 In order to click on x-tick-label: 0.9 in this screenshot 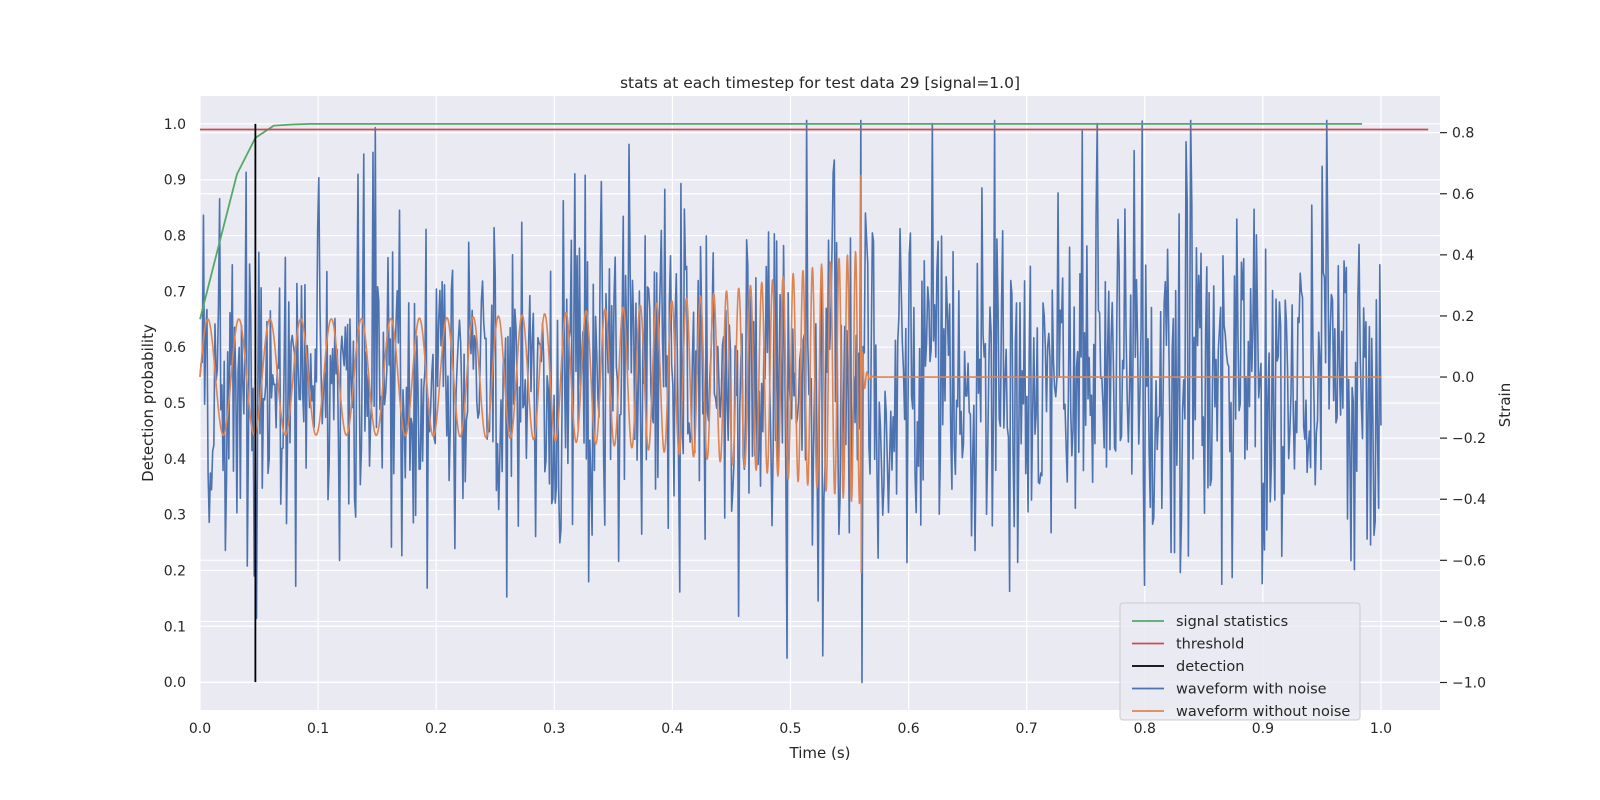, I will do `click(1263, 729)`.